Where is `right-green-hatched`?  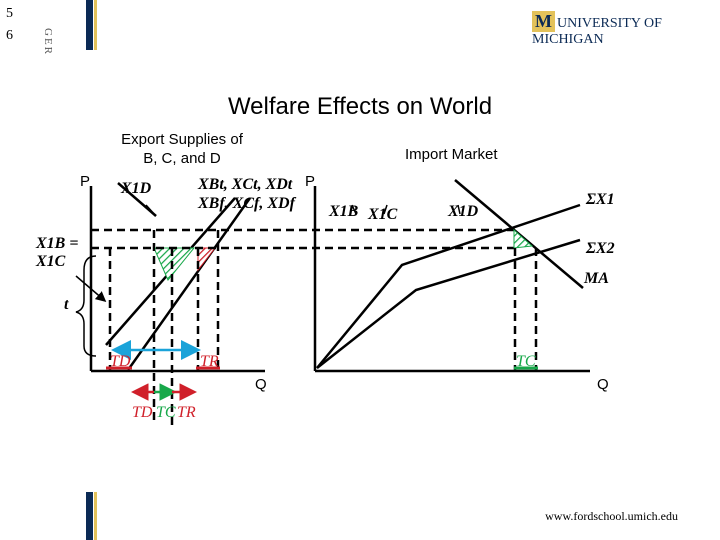
right-green-hatched is located at coordinates (523, 238).